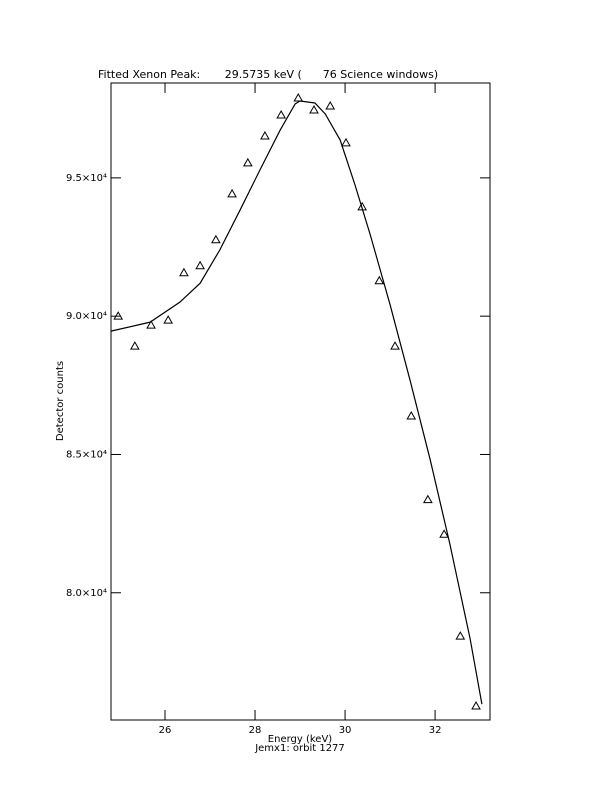 This screenshot has width=612, height=792. What do you see at coordinates (299, 748) in the screenshot?
I see `subtitle: Jemx1: orbit 1277` at bounding box center [299, 748].